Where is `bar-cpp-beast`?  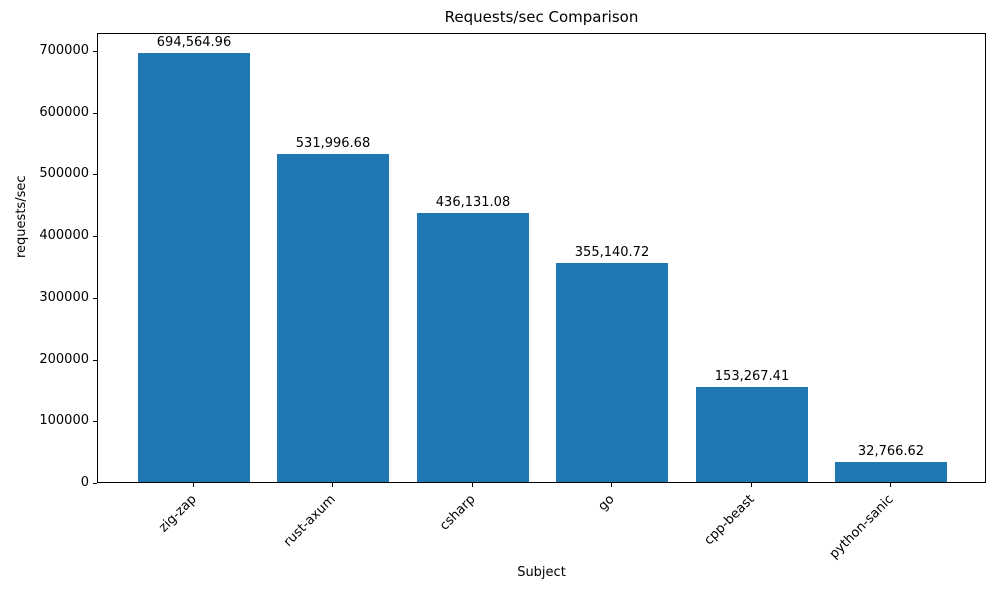 bar-cpp-beast is located at coordinates (752, 434).